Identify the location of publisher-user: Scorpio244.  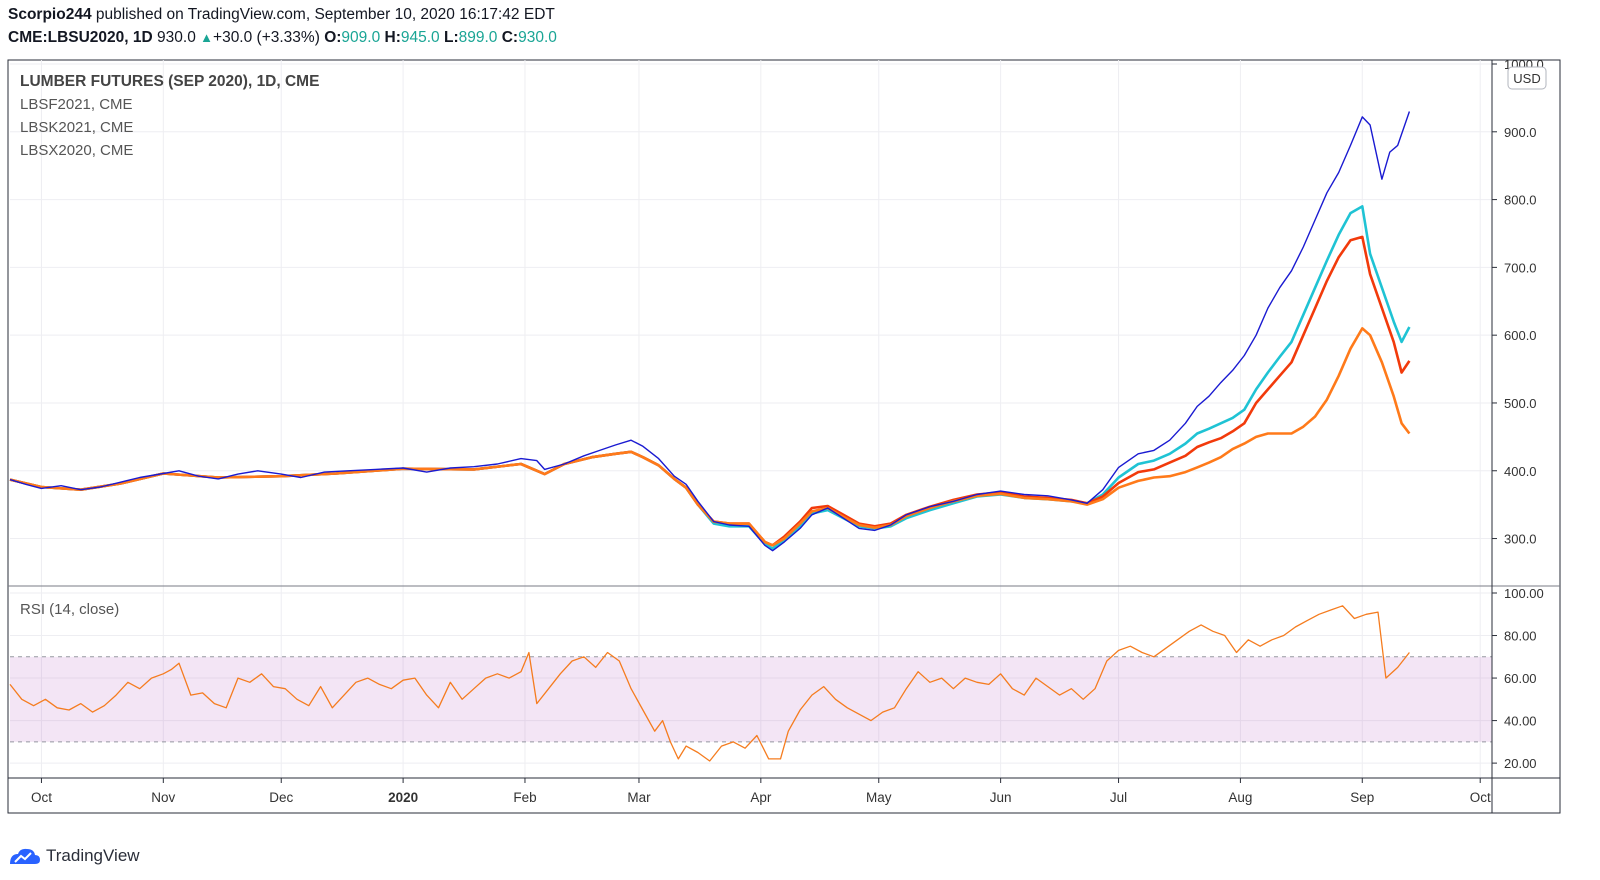
(50, 14).